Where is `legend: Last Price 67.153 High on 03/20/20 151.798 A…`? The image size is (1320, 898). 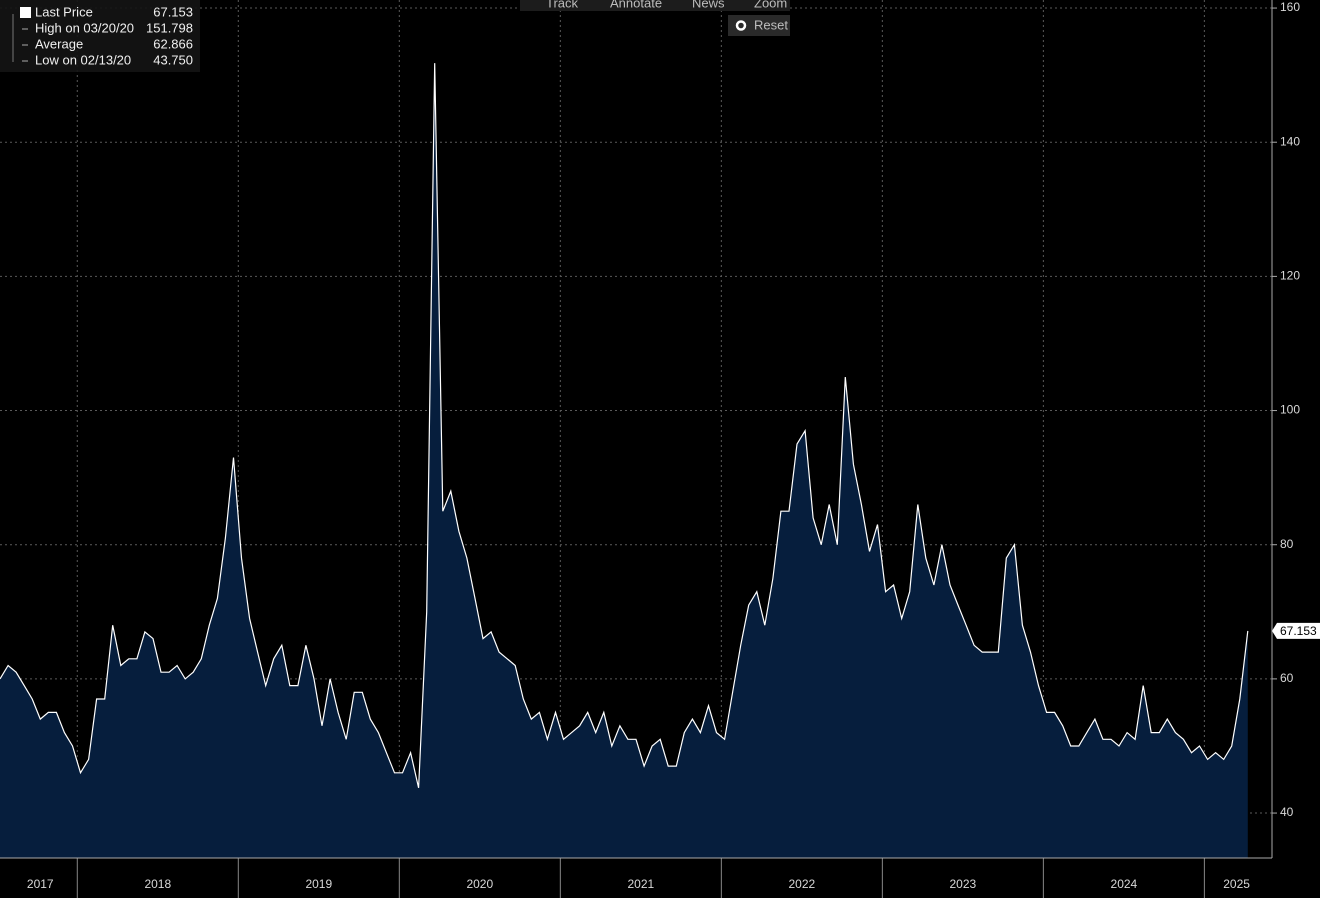
legend: Last Price 67.153 High on 03/20/20 151.798 A… is located at coordinates (100, 36).